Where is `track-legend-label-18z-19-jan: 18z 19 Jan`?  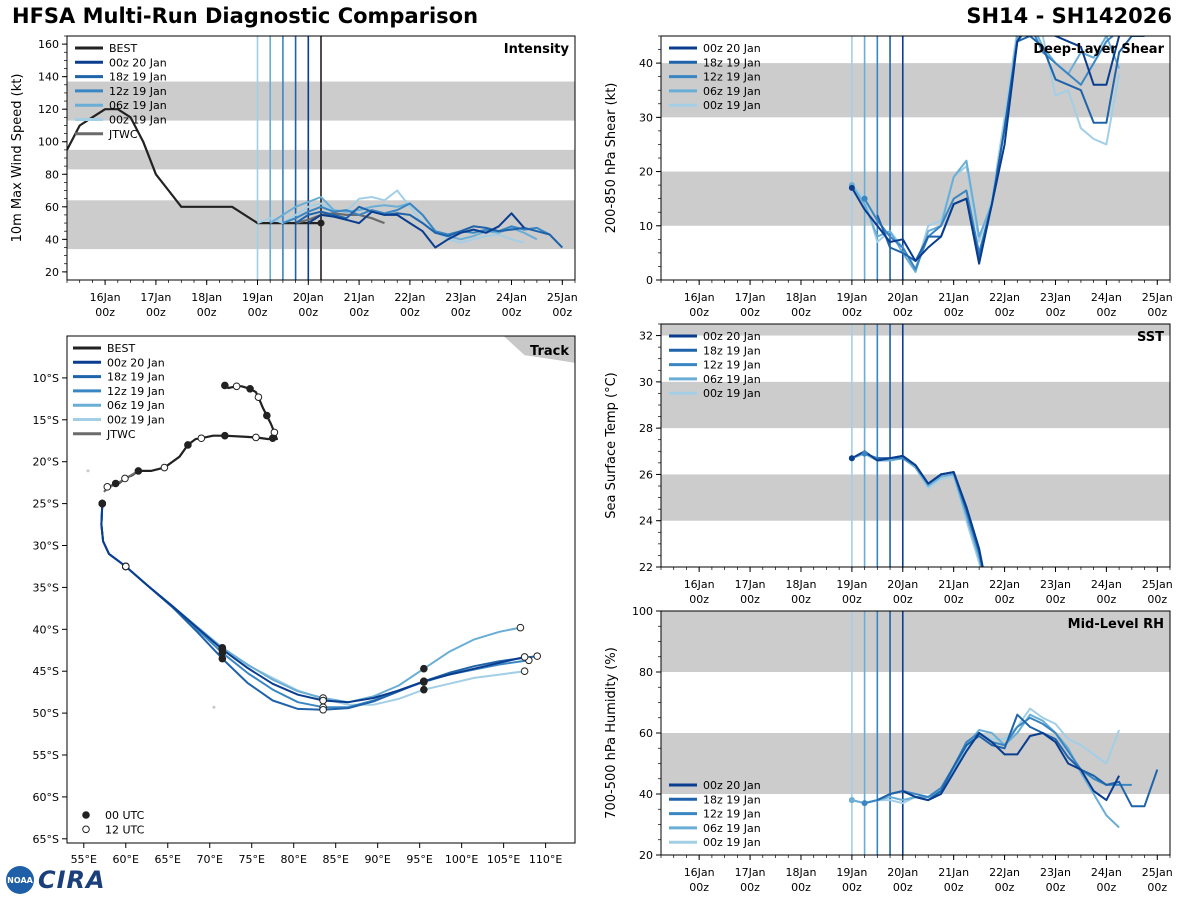
track-legend-label-18z-19-jan: 18z 19 Jan is located at coordinates (136, 377).